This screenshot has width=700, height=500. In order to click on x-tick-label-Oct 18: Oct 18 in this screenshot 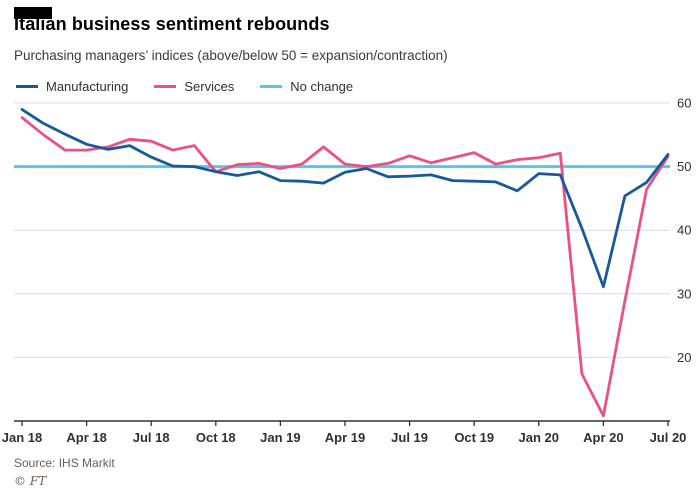, I will do `click(216, 437)`.